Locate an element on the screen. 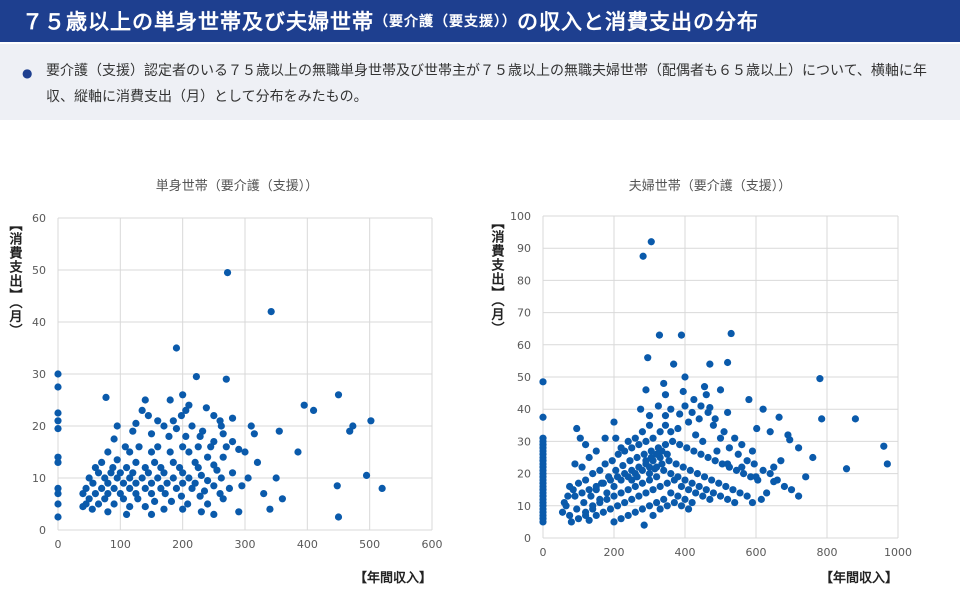 The image size is (960, 600). x-tick-label: 200 is located at coordinates (182, 544).